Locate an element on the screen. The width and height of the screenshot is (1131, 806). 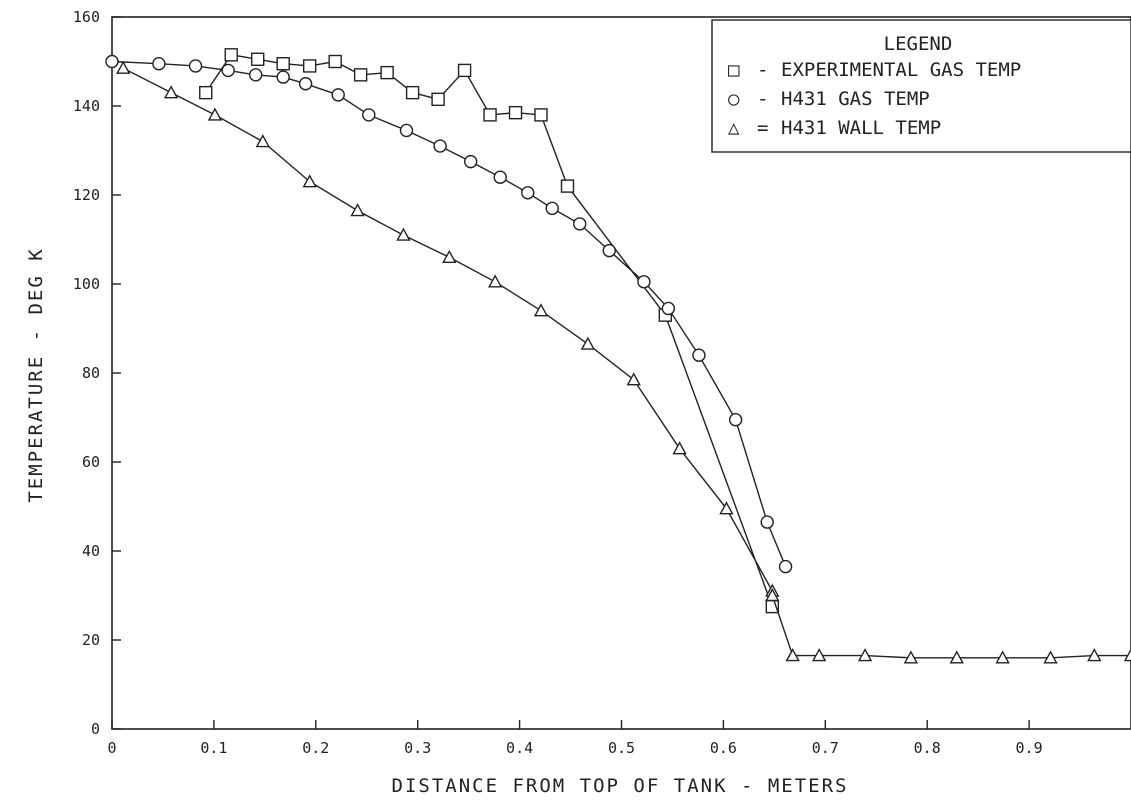
x-tick-label: 0.3 is located at coordinates (417, 748).